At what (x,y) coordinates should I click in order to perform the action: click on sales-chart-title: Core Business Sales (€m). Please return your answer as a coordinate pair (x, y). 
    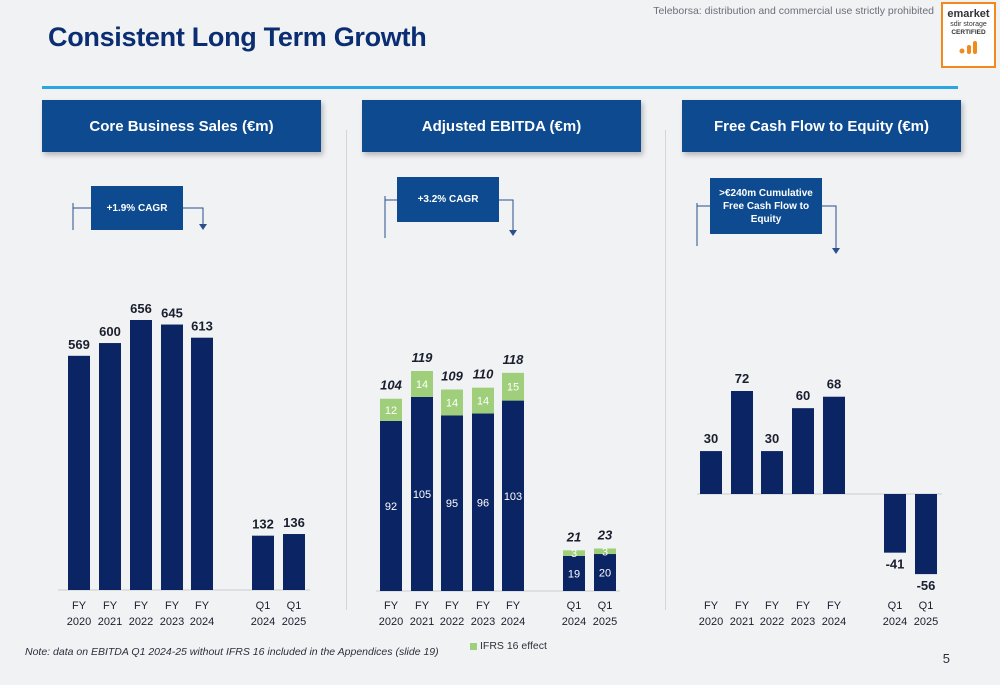
    Looking at the image, I should click on (181, 126).